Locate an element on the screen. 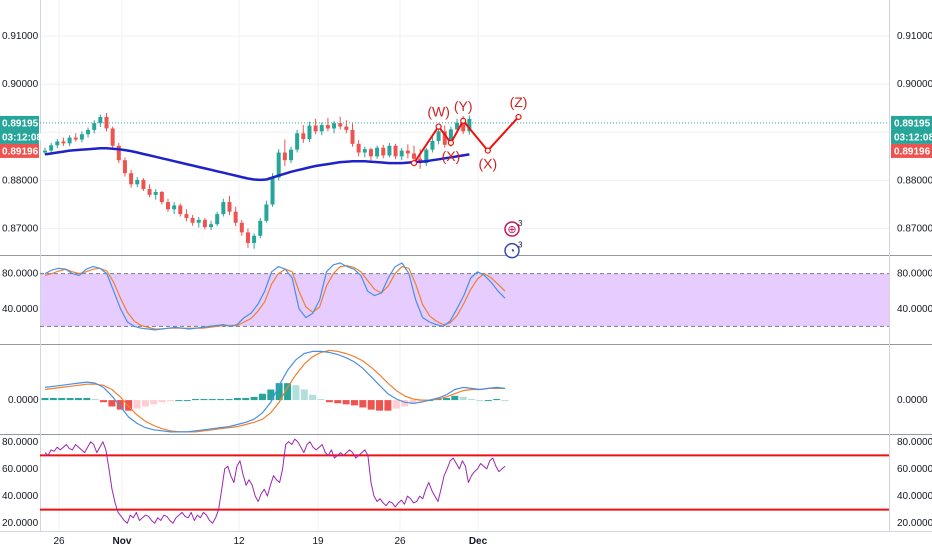 Image resolution: width=932 pixels, height=555 pixels. price-axis-label-left: 0.91000 is located at coordinates (20, 36).